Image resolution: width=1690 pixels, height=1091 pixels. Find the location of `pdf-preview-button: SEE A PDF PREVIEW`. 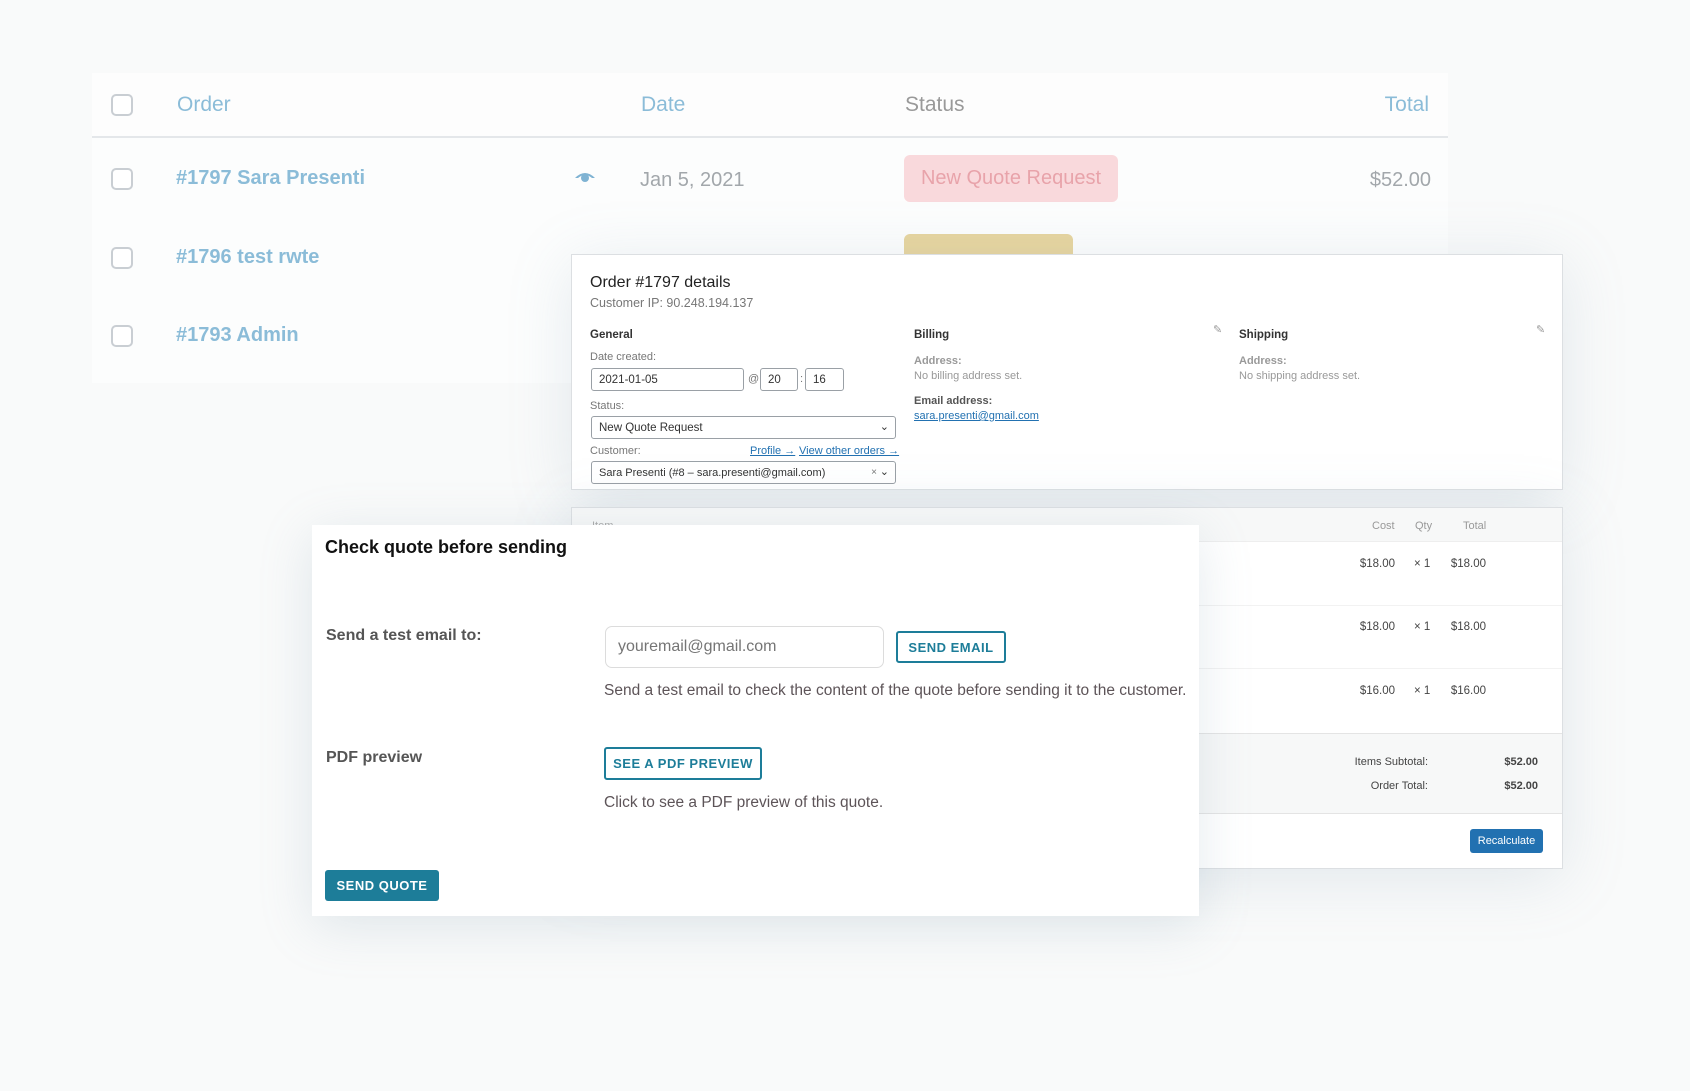

pdf-preview-button: SEE A PDF PREVIEW is located at coordinates (683, 763).